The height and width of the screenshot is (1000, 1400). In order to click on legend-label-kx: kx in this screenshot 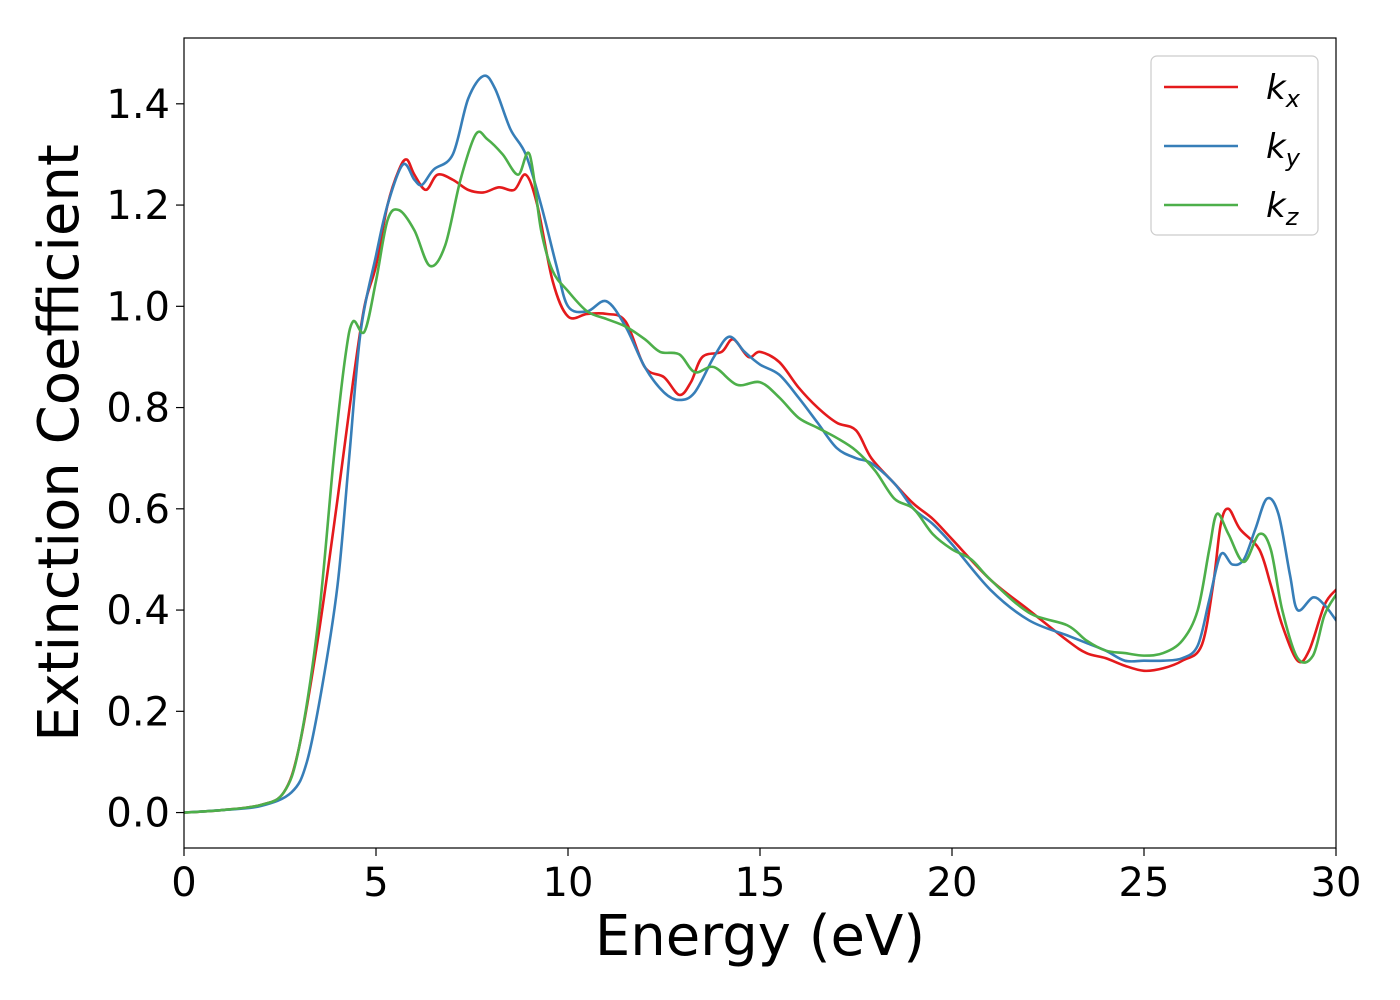, I will do `click(1283, 90)`.